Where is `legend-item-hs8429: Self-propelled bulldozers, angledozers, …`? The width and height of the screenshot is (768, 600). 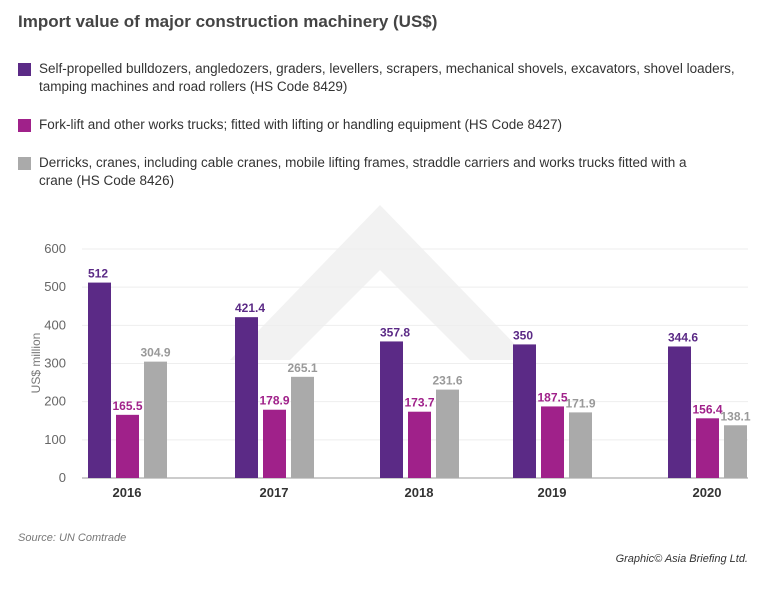 legend-item-hs8429: Self-propelled bulldozers, angledozers, … is located at coordinates (378, 78).